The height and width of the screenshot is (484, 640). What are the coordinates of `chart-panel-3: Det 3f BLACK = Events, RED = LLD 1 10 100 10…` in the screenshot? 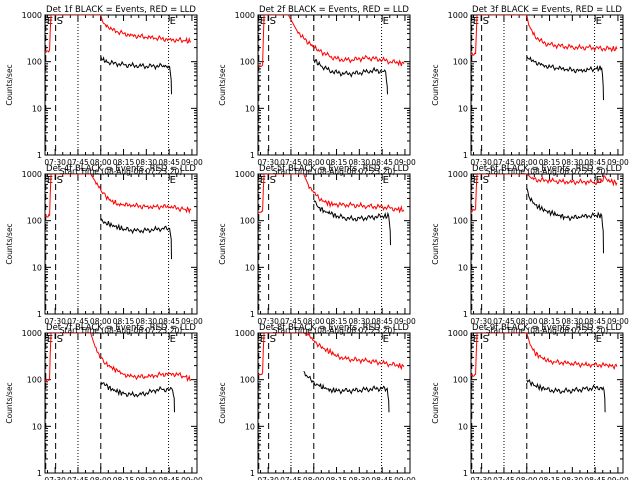 It's located at (530, 90).